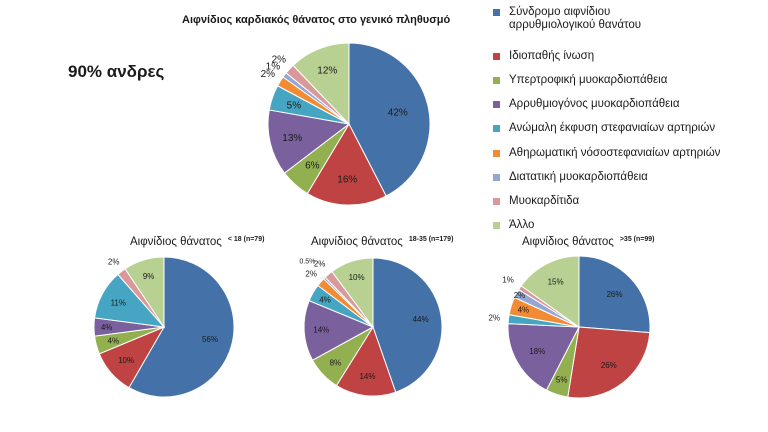  What do you see at coordinates (149, 276) in the screenshot?
I see `pie-slice-label: 9%` at bounding box center [149, 276].